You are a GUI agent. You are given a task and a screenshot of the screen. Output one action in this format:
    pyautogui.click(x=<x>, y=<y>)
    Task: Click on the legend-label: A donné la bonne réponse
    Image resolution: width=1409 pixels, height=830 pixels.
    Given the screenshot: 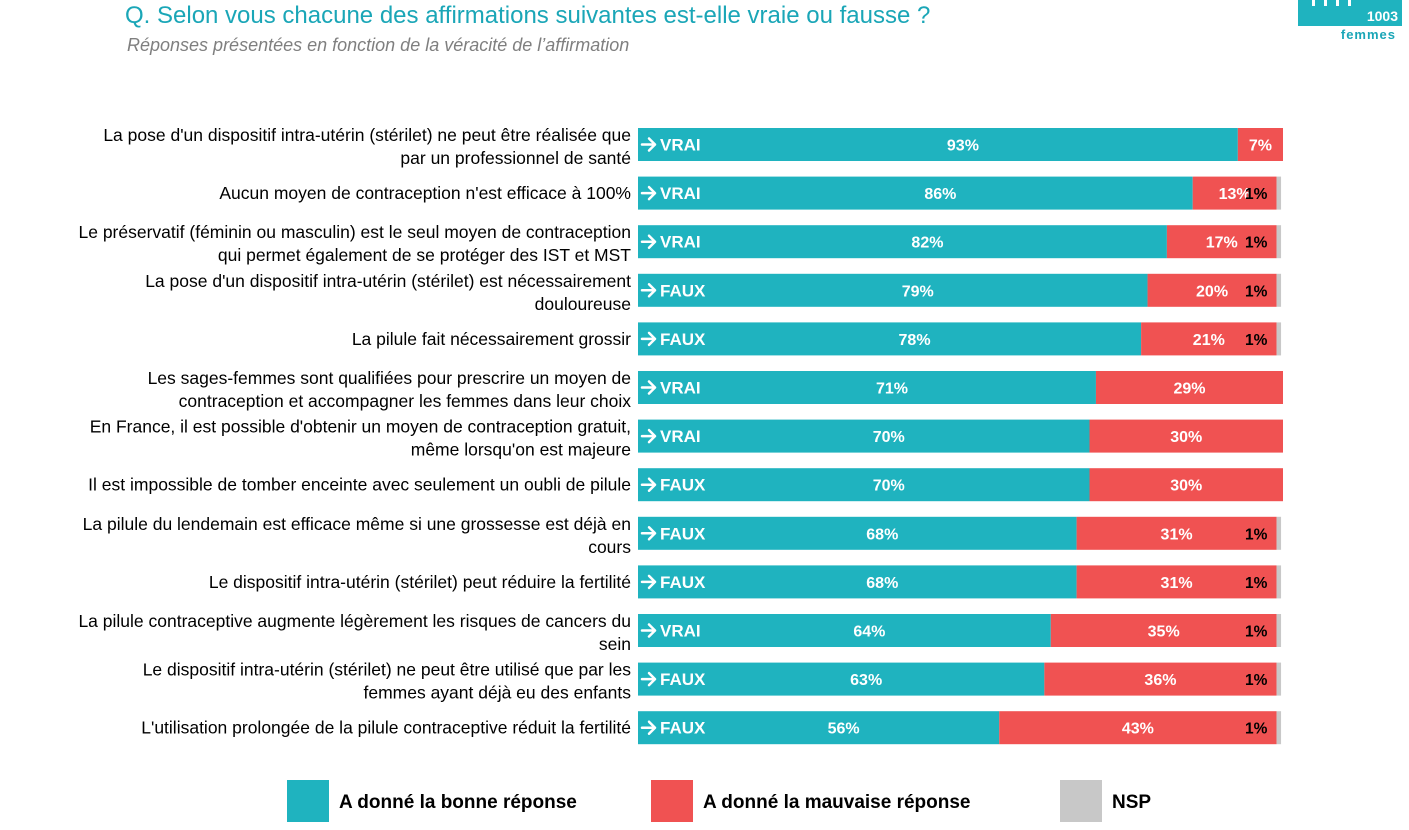 What is the action you would take?
    pyautogui.click(x=458, y=802)
    